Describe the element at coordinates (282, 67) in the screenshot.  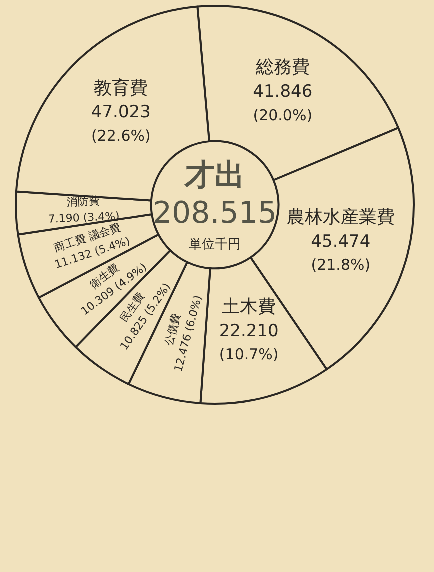
I see `slice-label: 総務費` at that location.